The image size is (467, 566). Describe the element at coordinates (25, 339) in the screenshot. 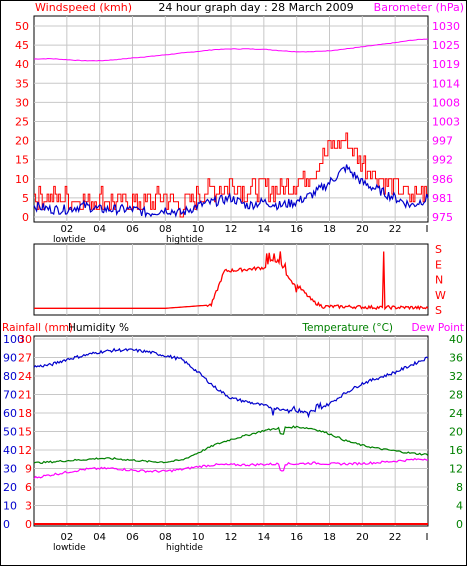

I see `rainfall-tick-label: 30` at that location.